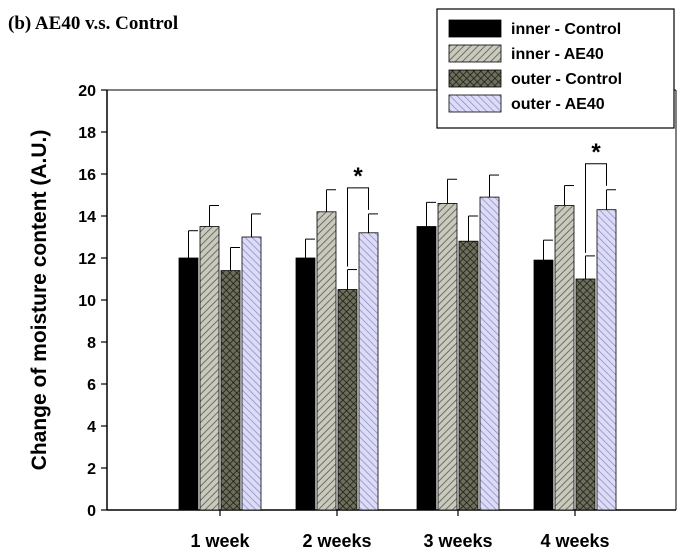 This screenshot has width=682, height=553. I want to click on x-tick-label: 4 weeks, so click(574, 541).